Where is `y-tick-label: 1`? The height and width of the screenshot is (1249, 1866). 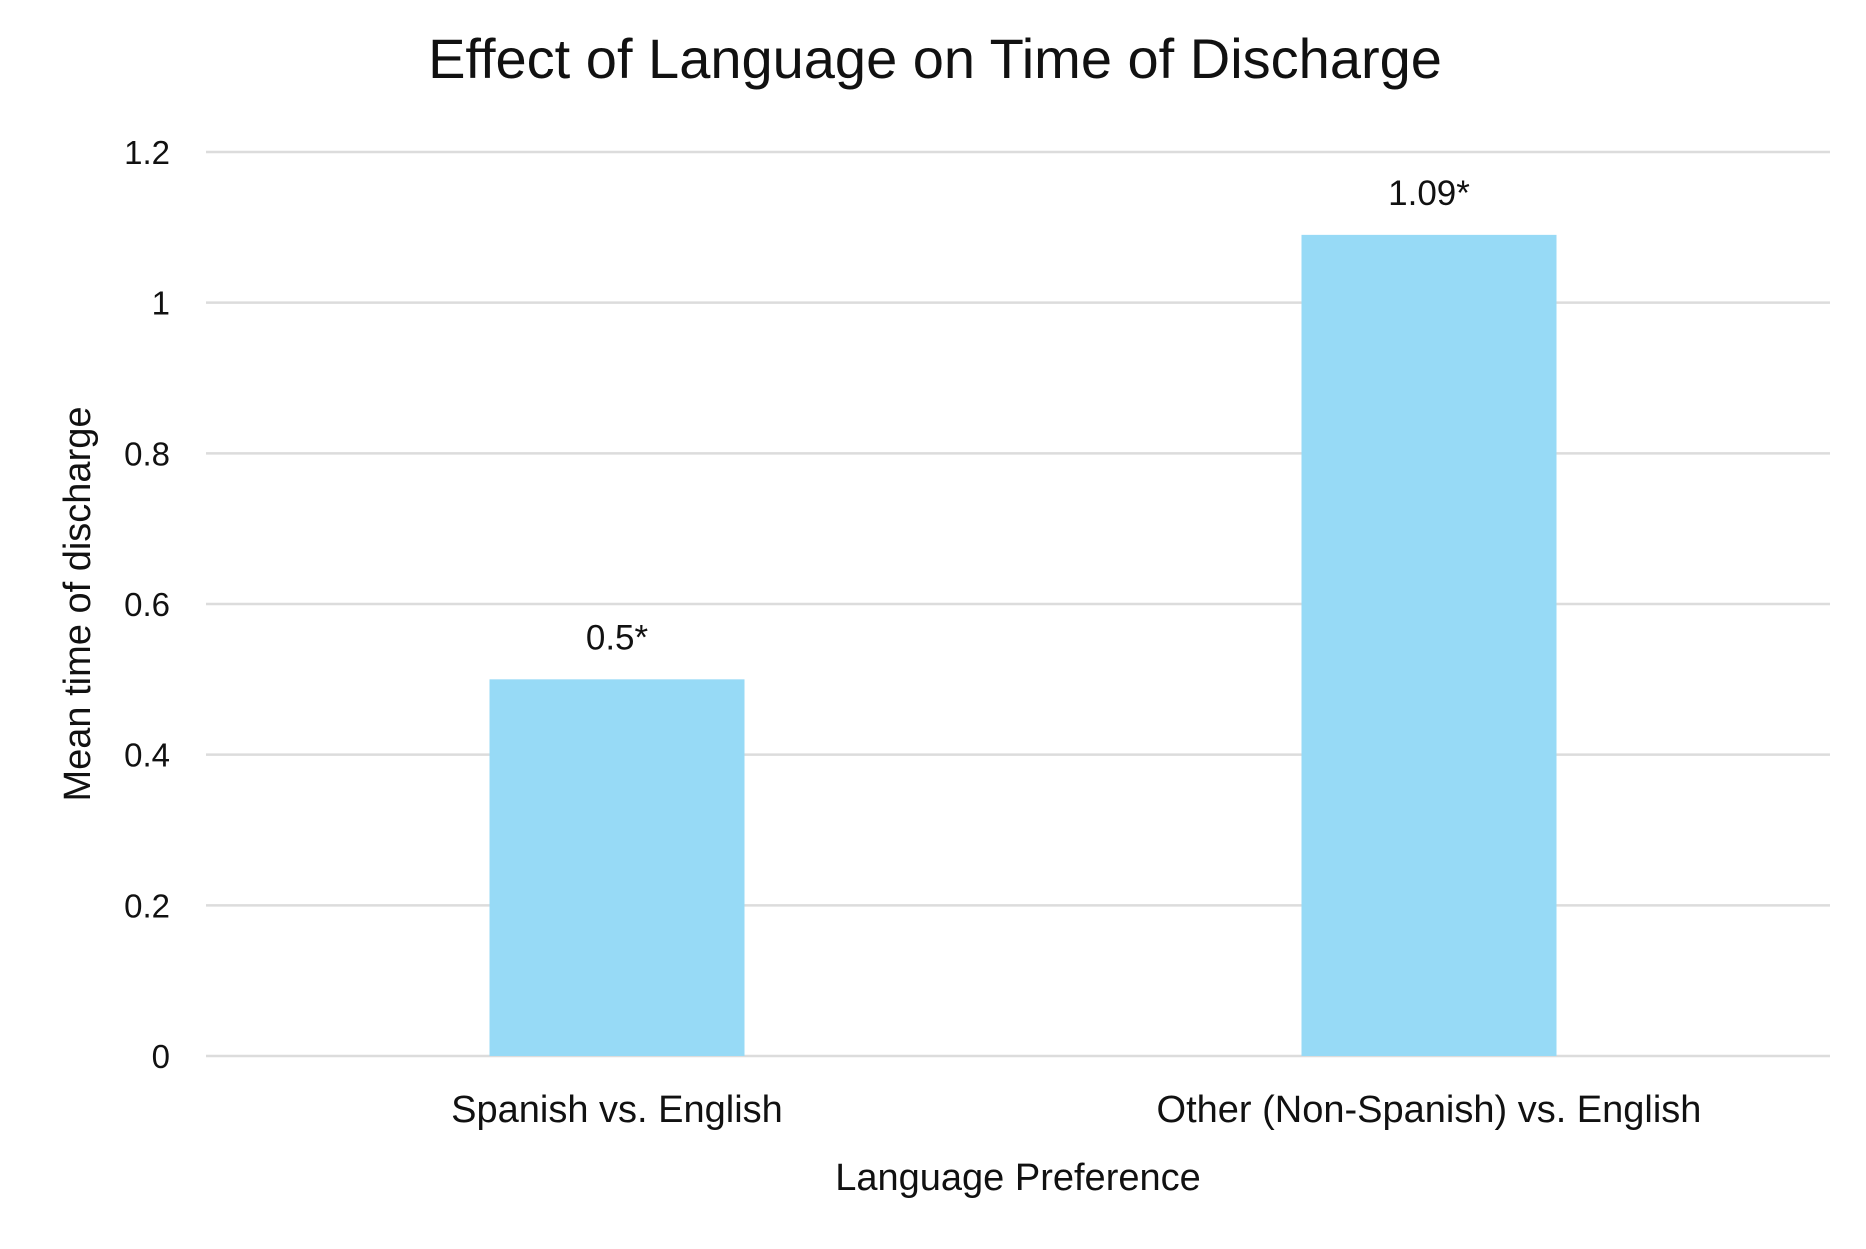
y-tick-label: 1 is located at coordinates (161, 303).